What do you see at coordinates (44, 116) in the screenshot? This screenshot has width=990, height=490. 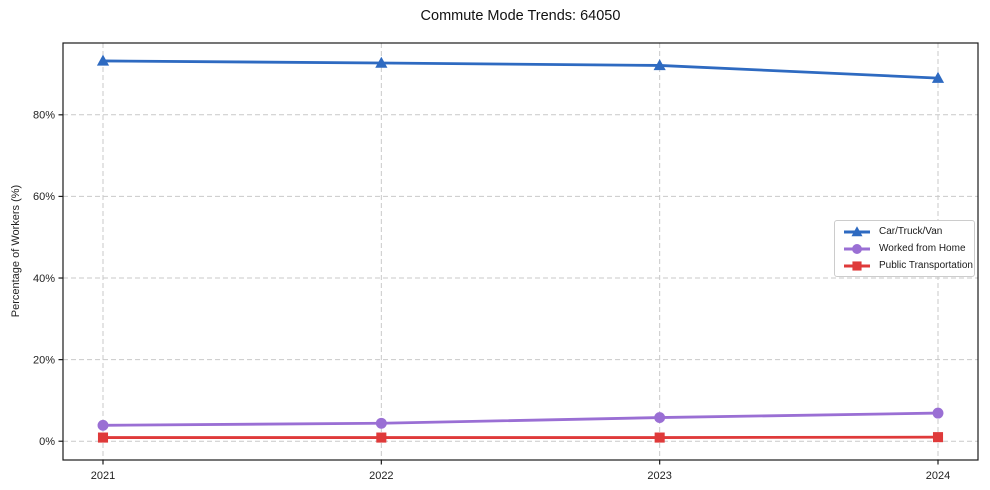 I see `y-tick-label: 80%` at bounding box center [44, 116].